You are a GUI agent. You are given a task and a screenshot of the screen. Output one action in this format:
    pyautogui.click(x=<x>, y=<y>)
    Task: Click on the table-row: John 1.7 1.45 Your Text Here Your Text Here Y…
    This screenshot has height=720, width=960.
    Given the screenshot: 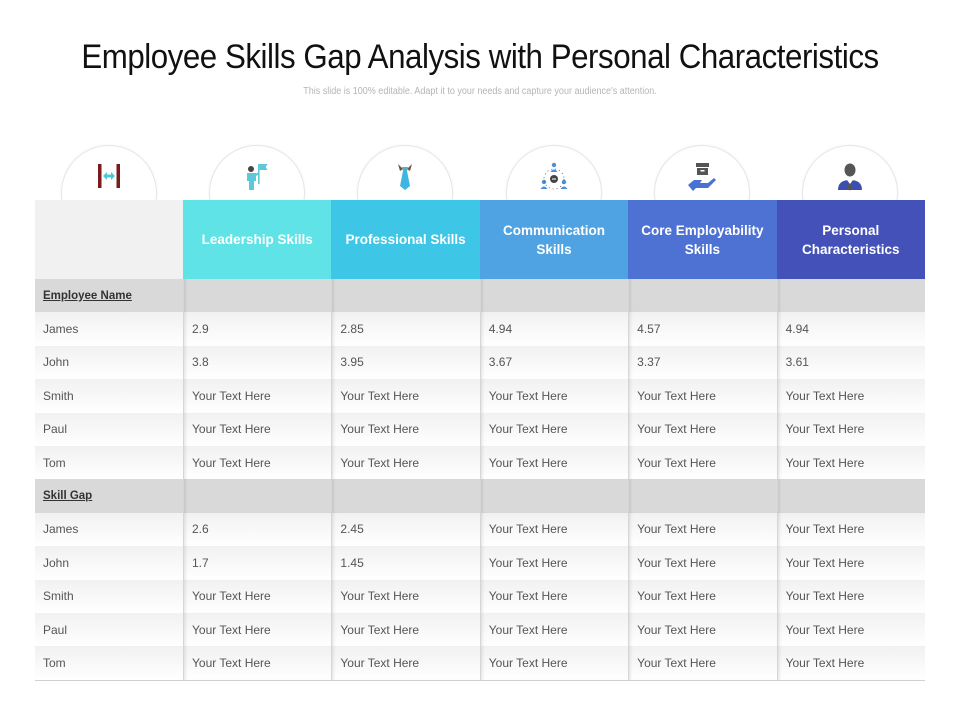 What is the action you would take?
    pyautogui.click(x=480, y=563)
    